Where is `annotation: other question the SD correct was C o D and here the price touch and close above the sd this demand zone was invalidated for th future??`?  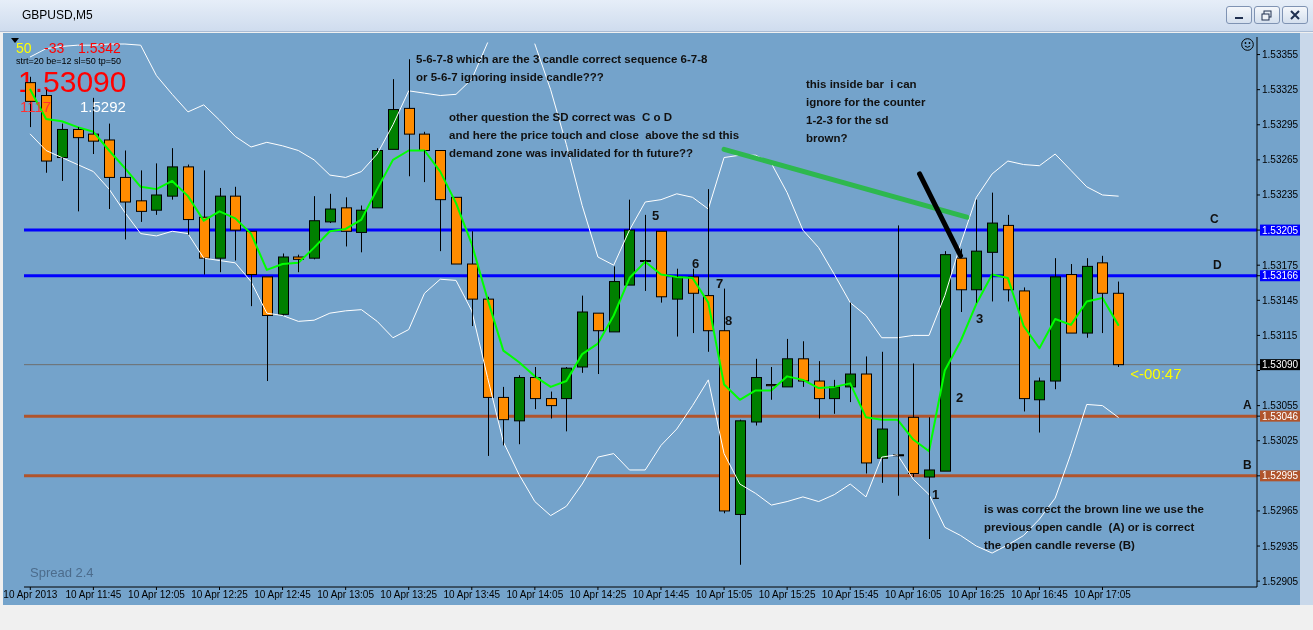
annotation: other question the SD correct was C o D and here the price touch and close above the sd this demand zone was invalidated for th future?? is located at coordinates (594, 135).